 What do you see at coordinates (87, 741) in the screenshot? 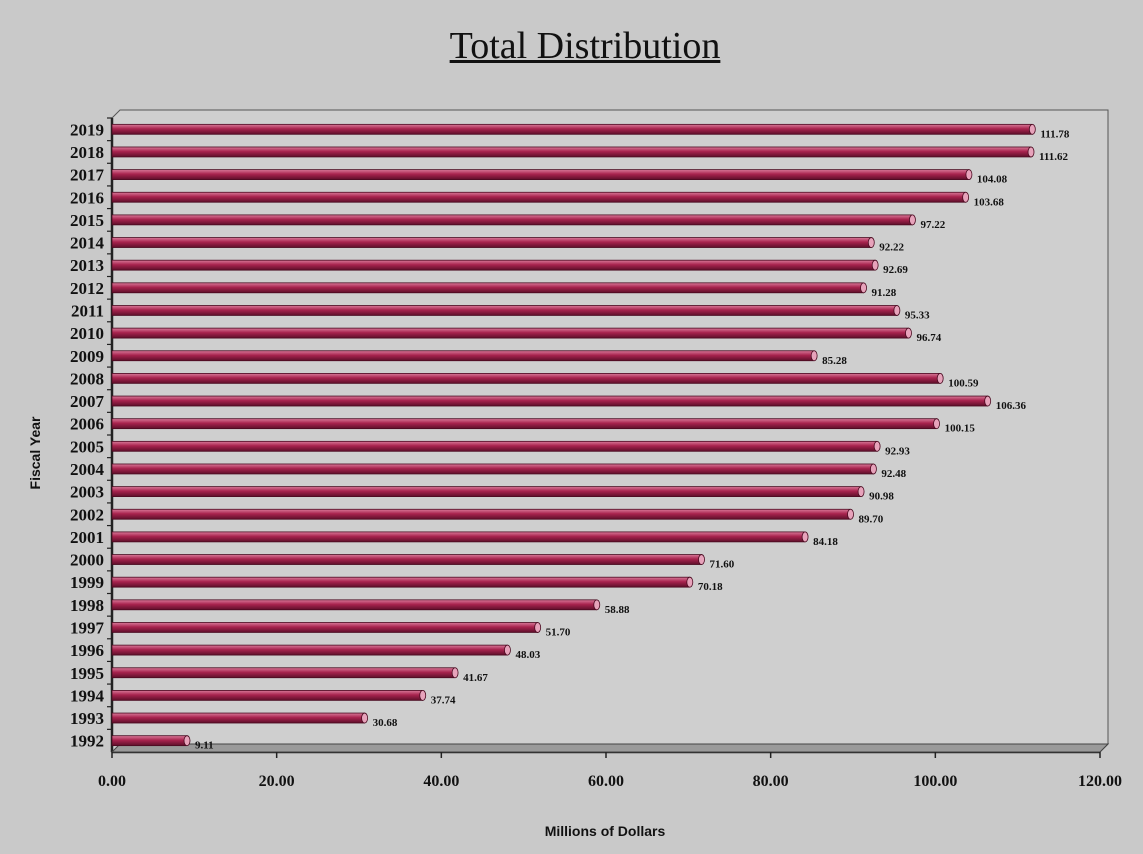
I see `y-tick-label: 1992` at bounding box center [87, 741].